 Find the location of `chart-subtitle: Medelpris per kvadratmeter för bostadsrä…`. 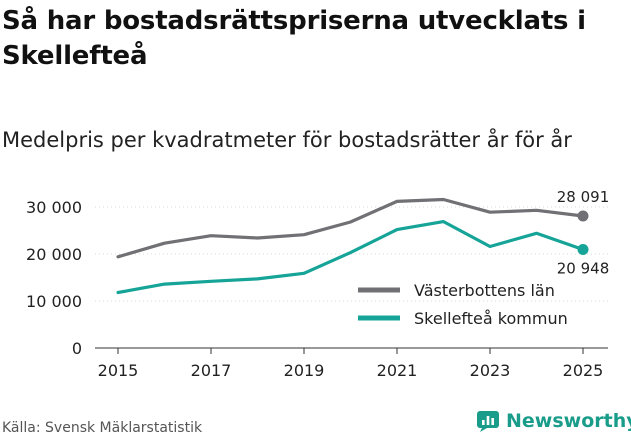

chart-subtitle: Medelpris per kvadratmeter för bostadsrä… is located at coordinates (287, 140).